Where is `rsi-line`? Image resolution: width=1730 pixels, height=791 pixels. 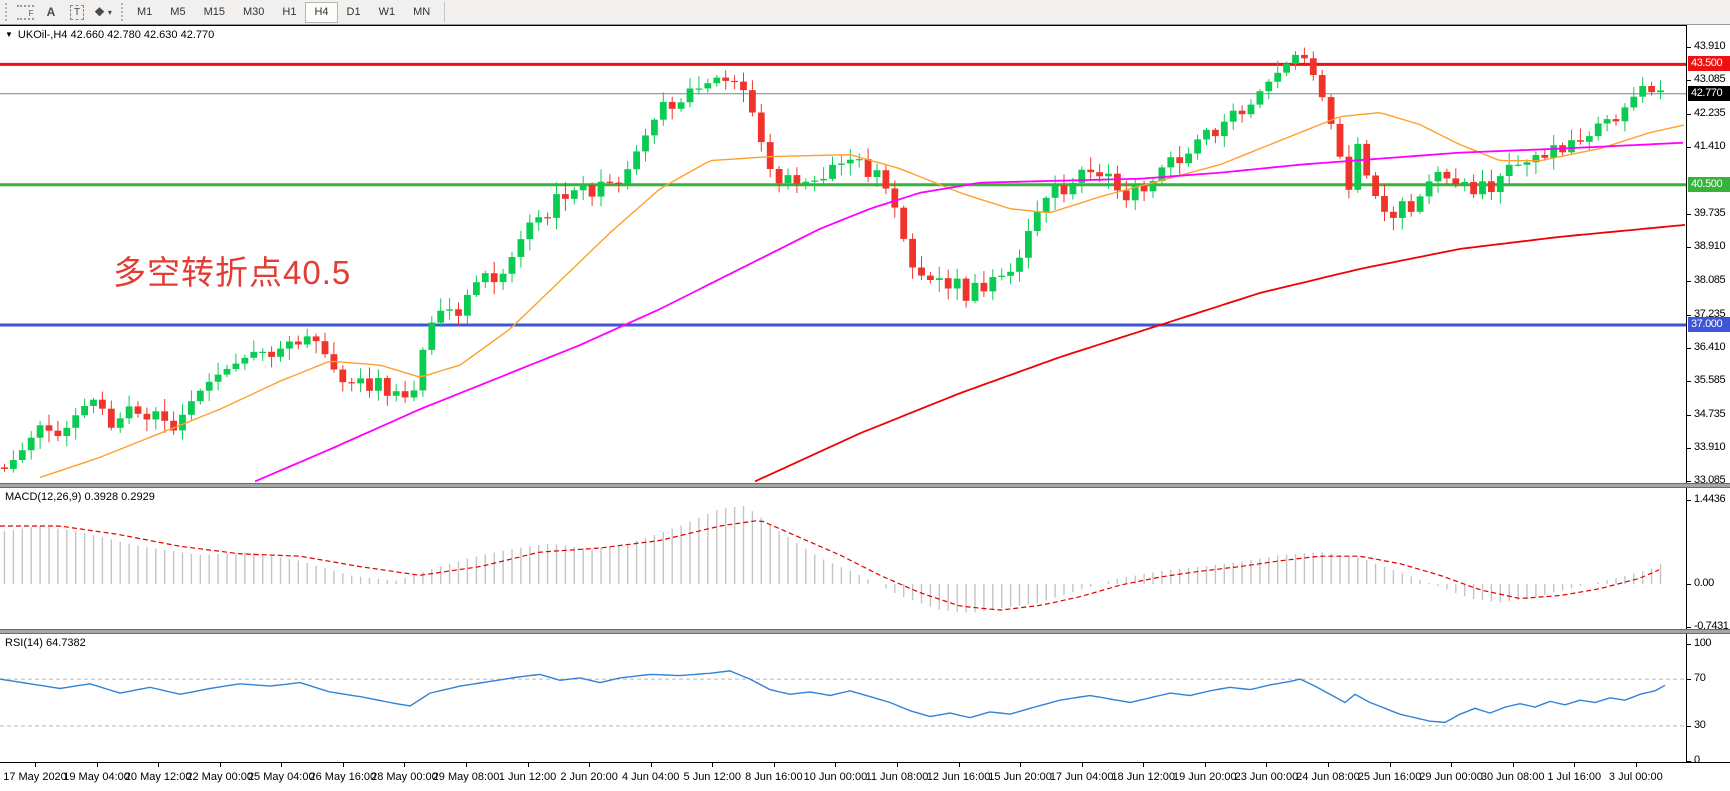
rsi-line is located at coordinates (833, 697).